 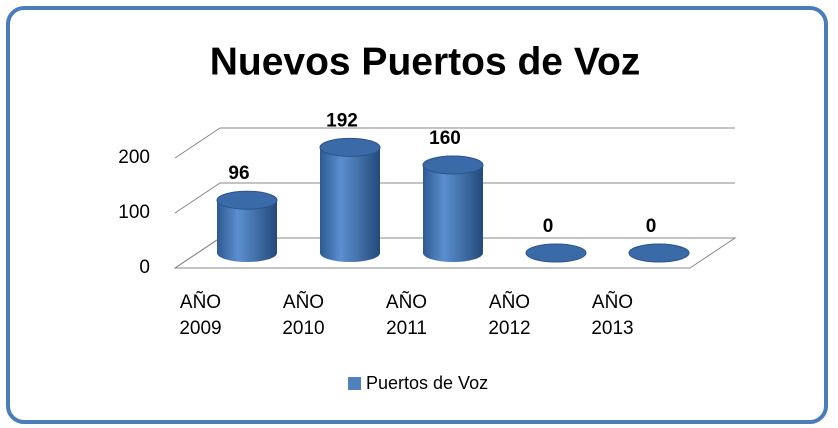 What do you see at coordinates (342, 120) in the screenshot?
I see `data-label: 192` at bounding box center [342, 120].